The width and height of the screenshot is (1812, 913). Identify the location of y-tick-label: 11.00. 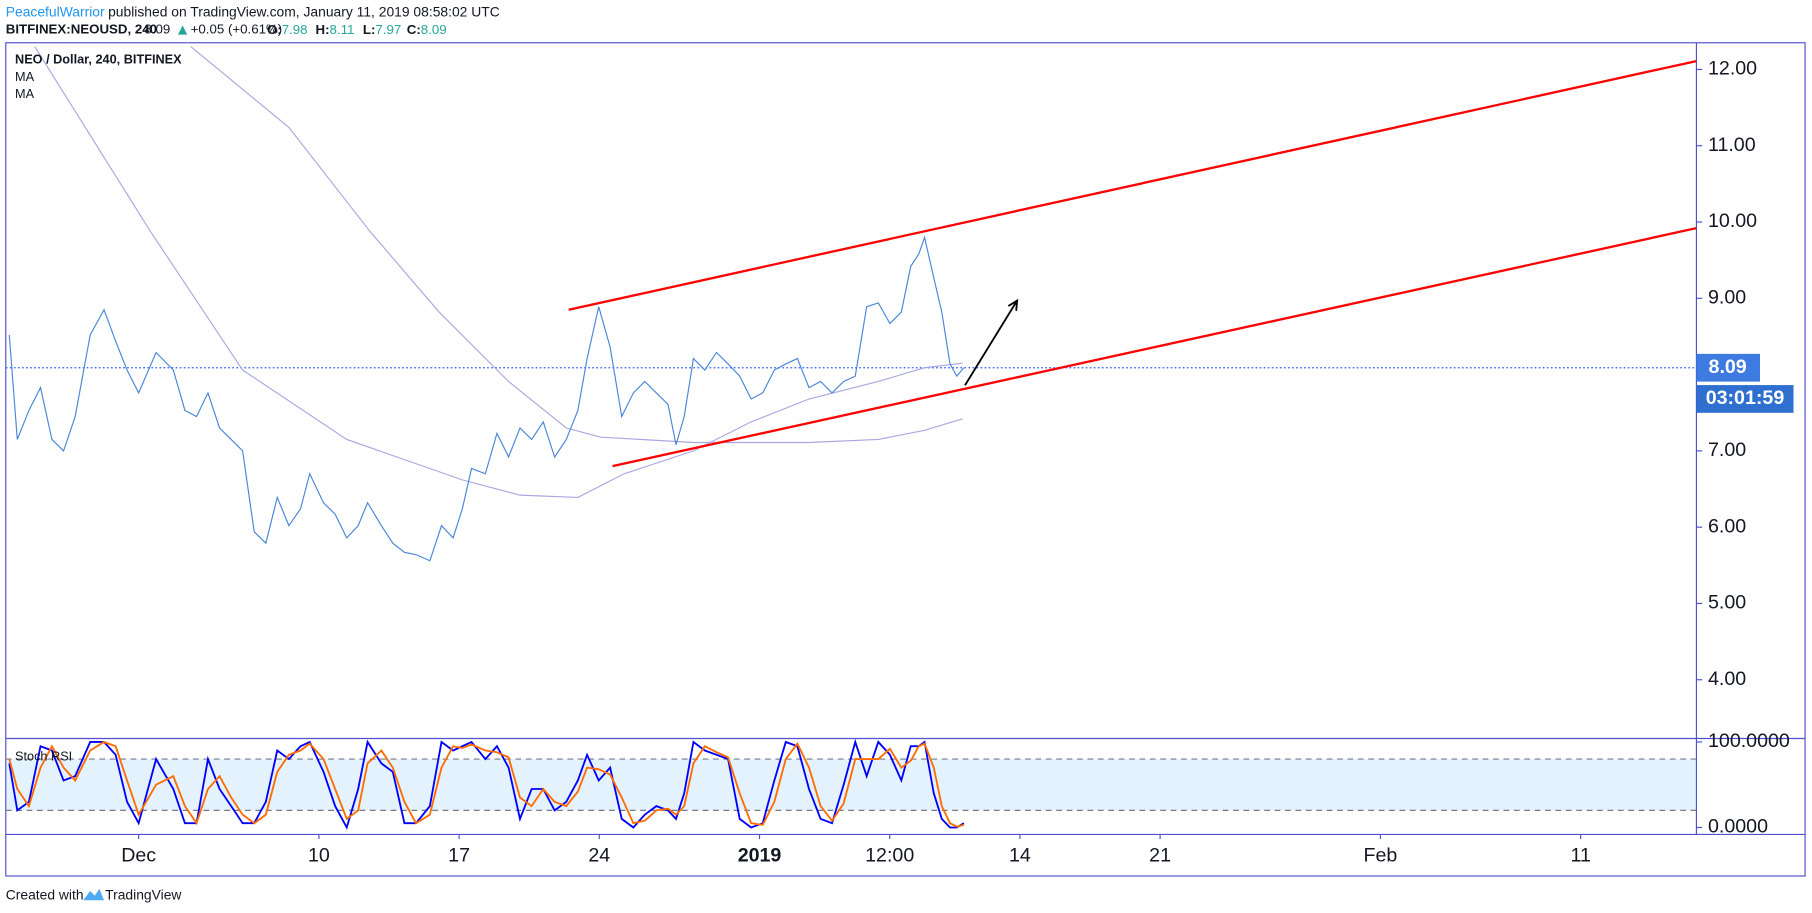
(1732, 145).